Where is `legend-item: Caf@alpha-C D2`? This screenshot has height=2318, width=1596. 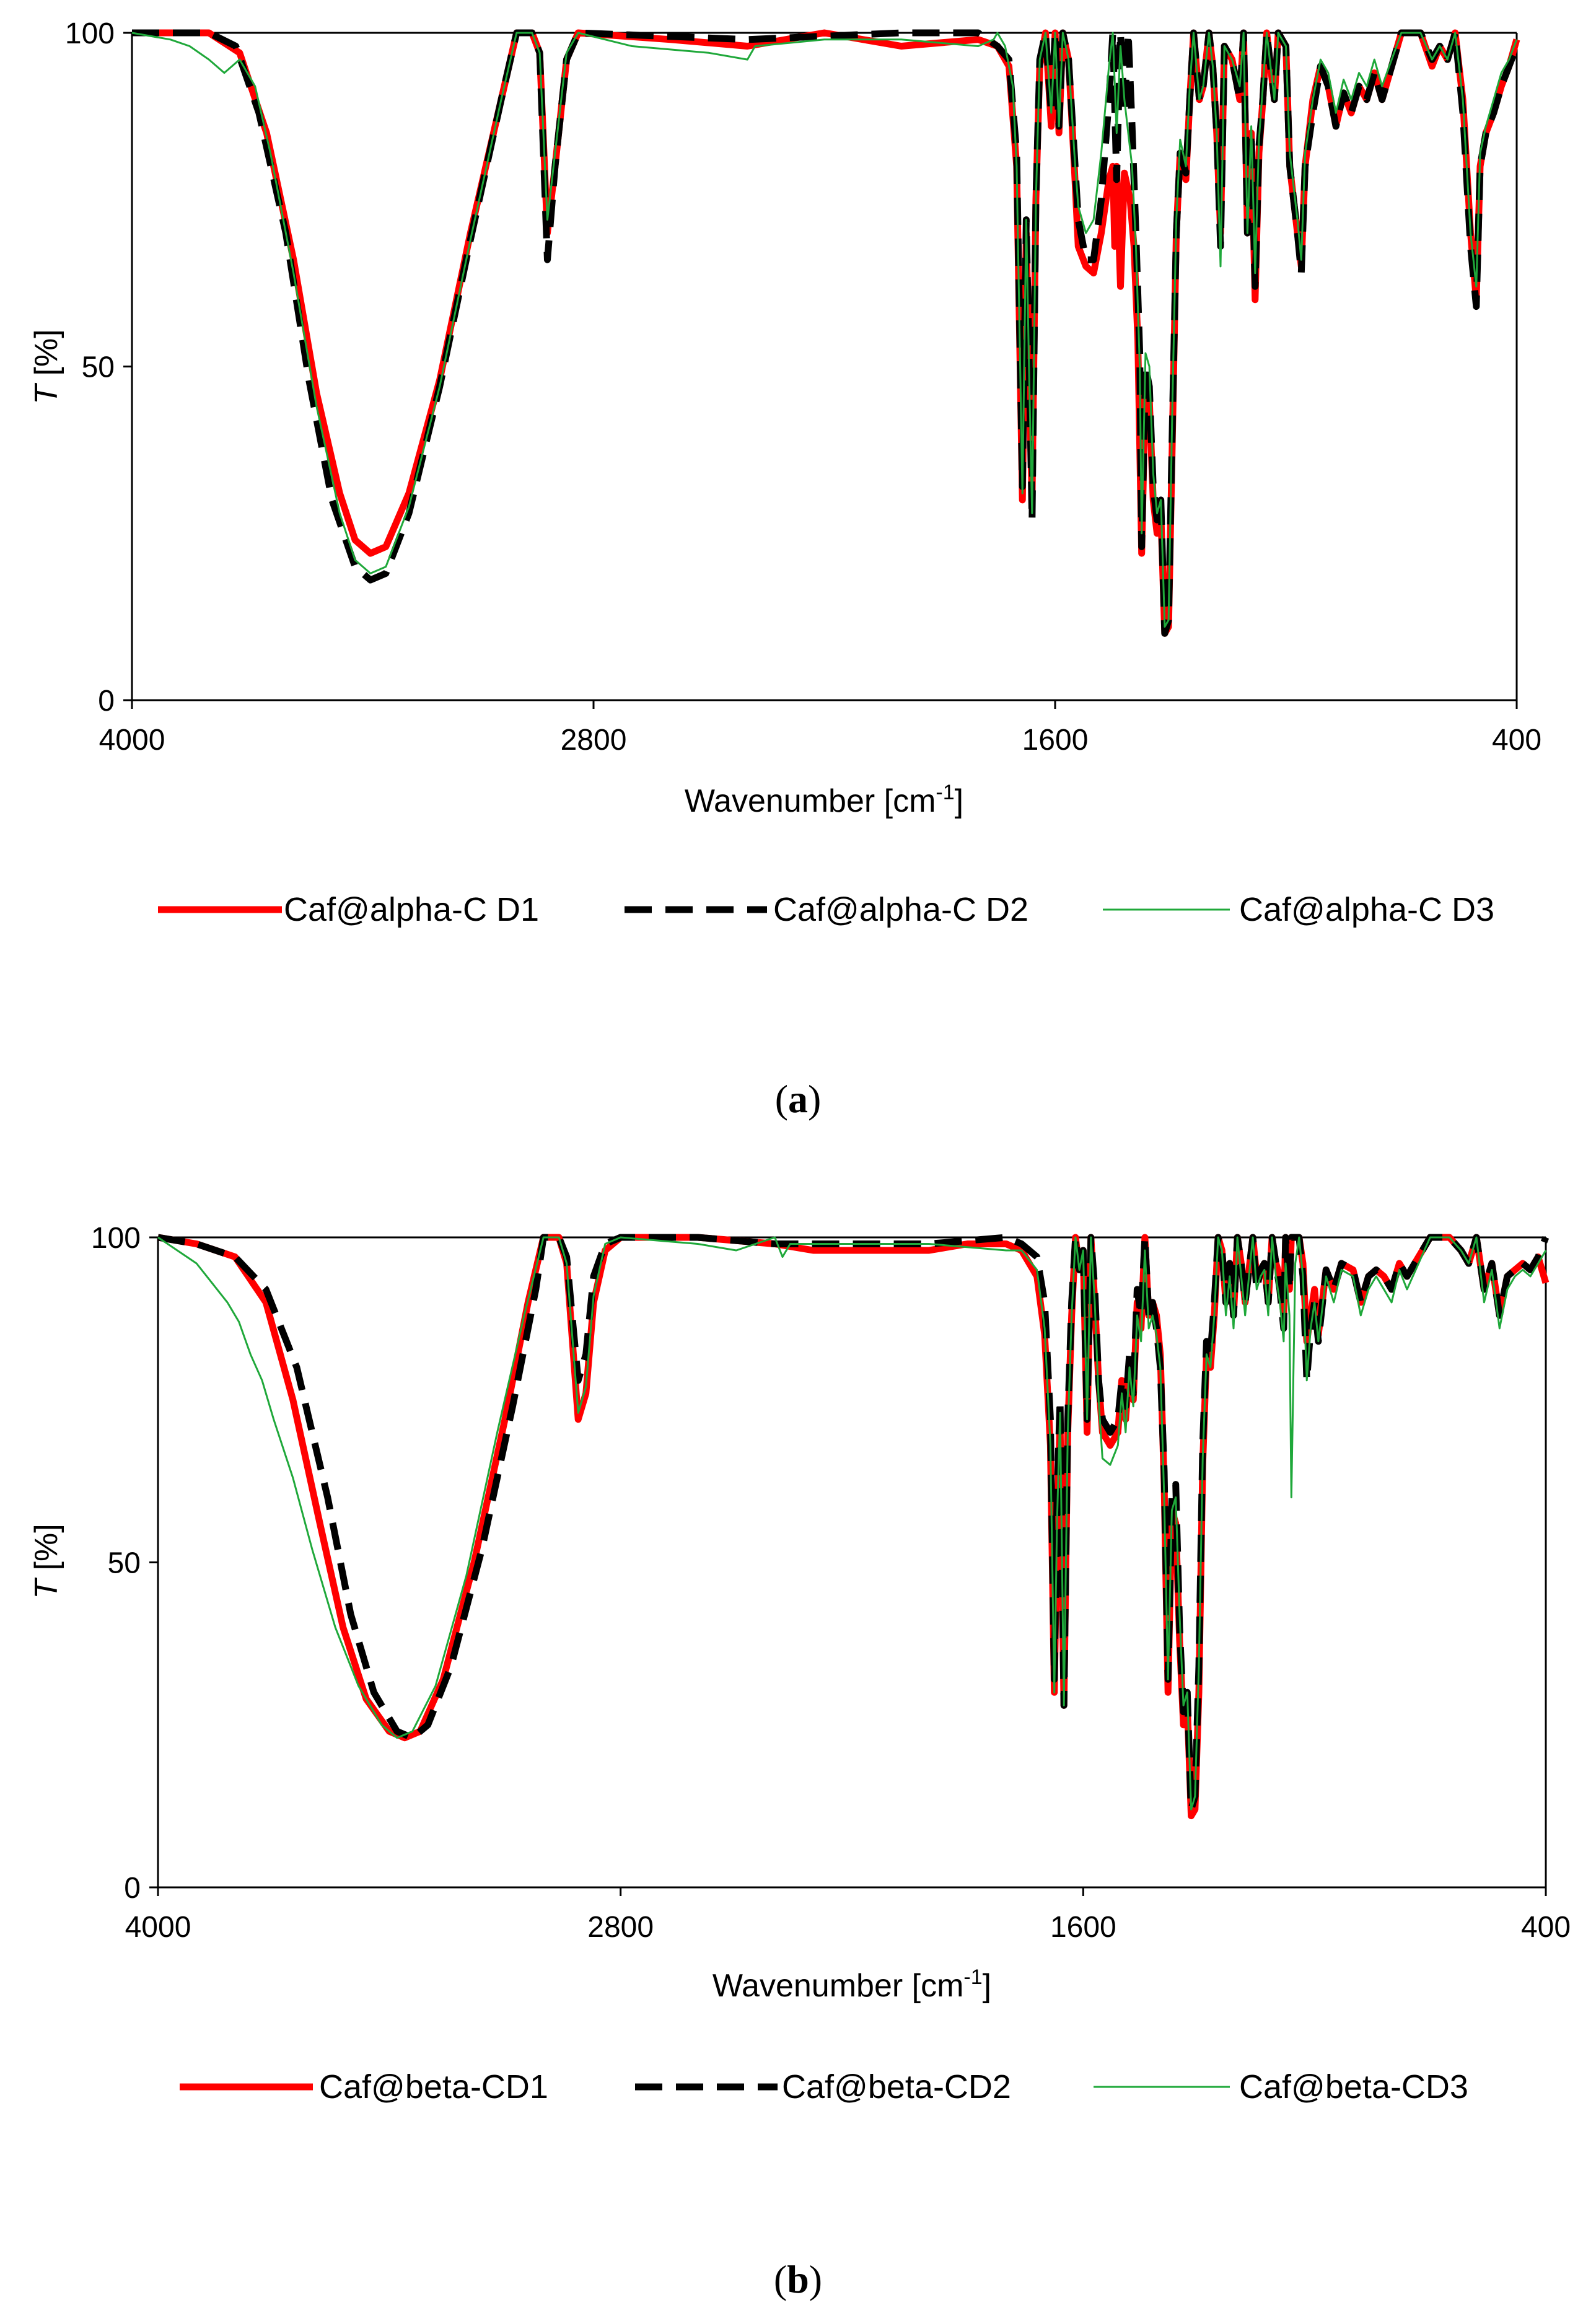
legend-item: Caf@alpha-C D2 is located at coordinates (826, 909).